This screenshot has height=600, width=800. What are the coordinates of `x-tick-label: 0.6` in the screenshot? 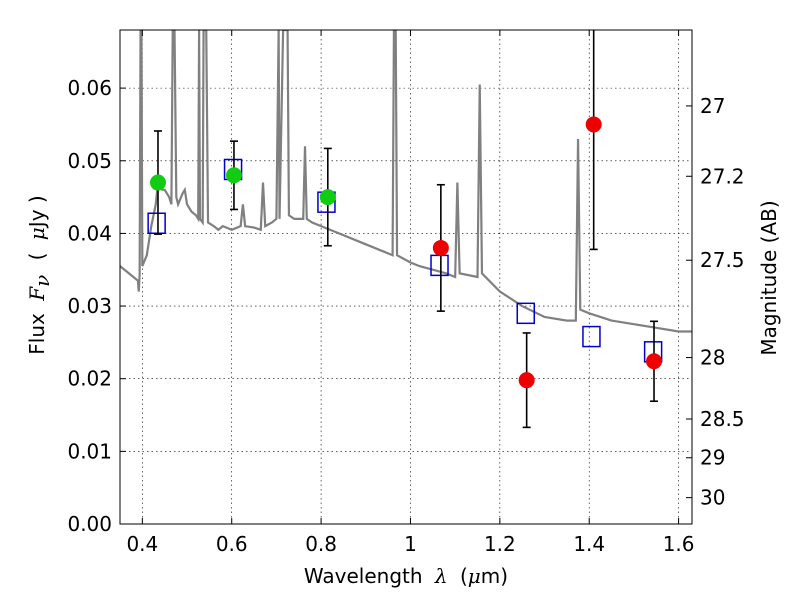 It's located at (232, 544).